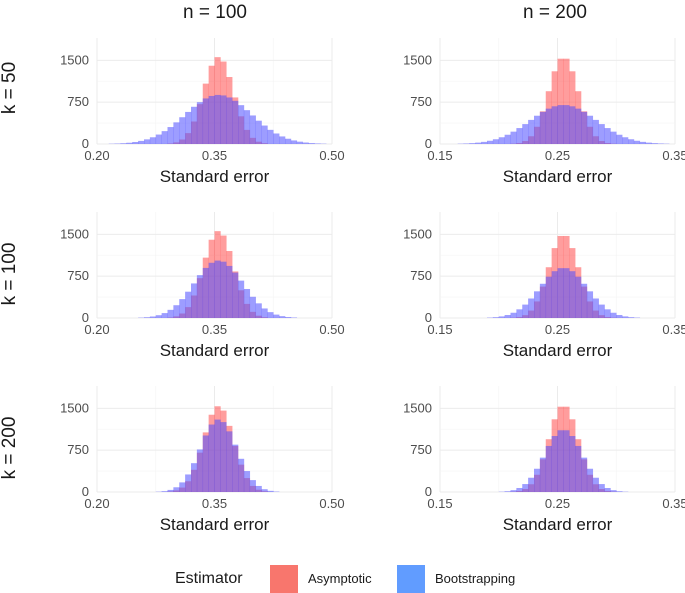 This screenshot has height=593, width=685. What do you see at coordinates (284, 579) in the screenshot?
I see `legend-swatch-asymptotic` at bounding box center [284, 579].